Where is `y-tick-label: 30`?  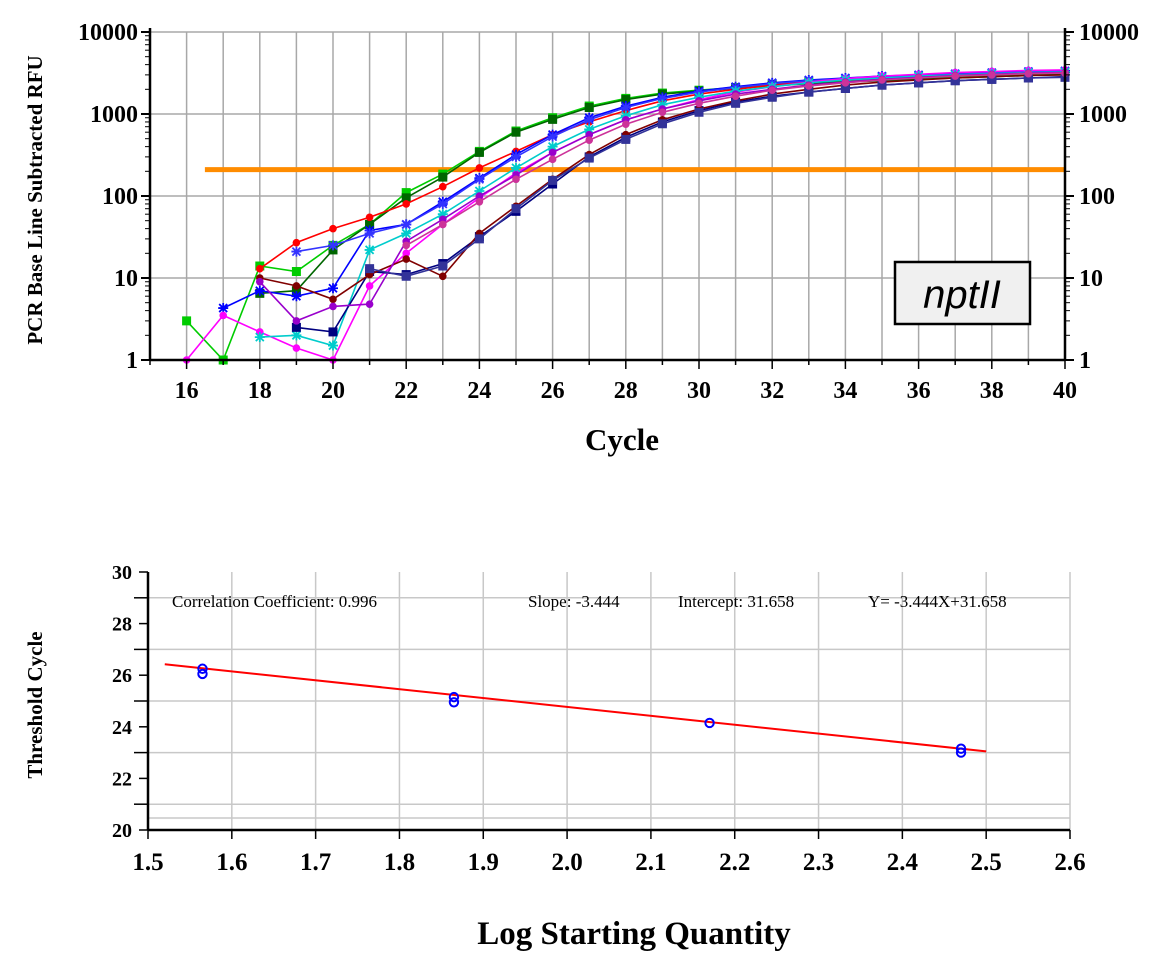 y-tick-label: 30 is located at coordinates (122, 573).